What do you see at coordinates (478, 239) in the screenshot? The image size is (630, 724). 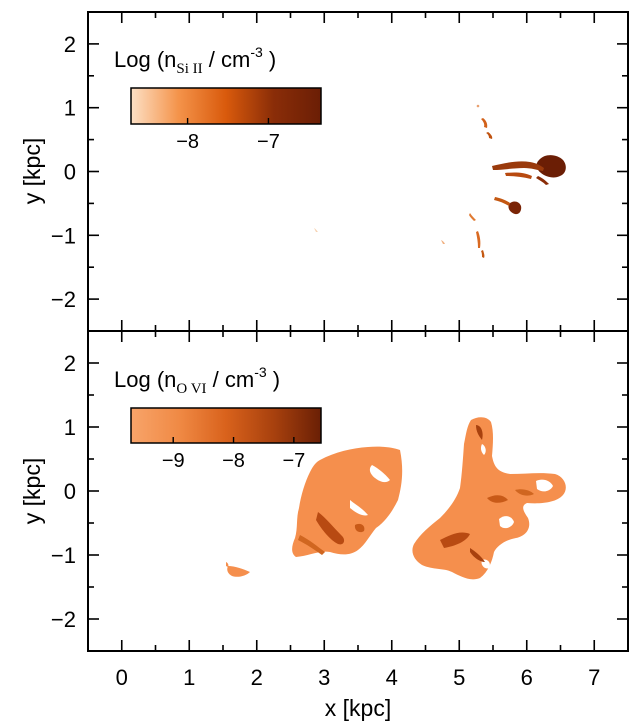 I see `si2-wisp-low` at bounding box center [478, 239].